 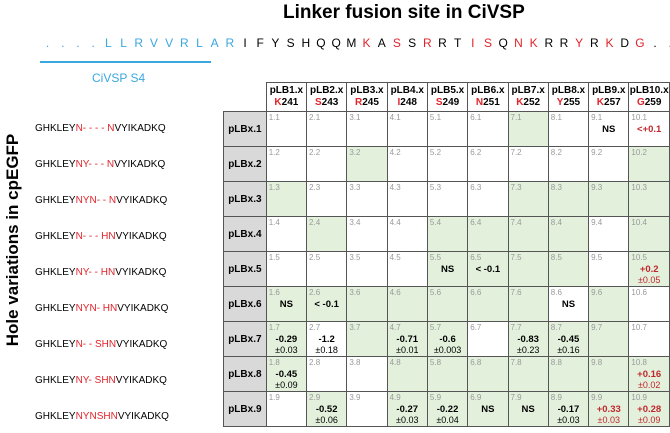 What do you see at coordinates (447, 269) in the screenshot?
I see `grid-cell: 5.5 NS` at bounding box center [447, 269].